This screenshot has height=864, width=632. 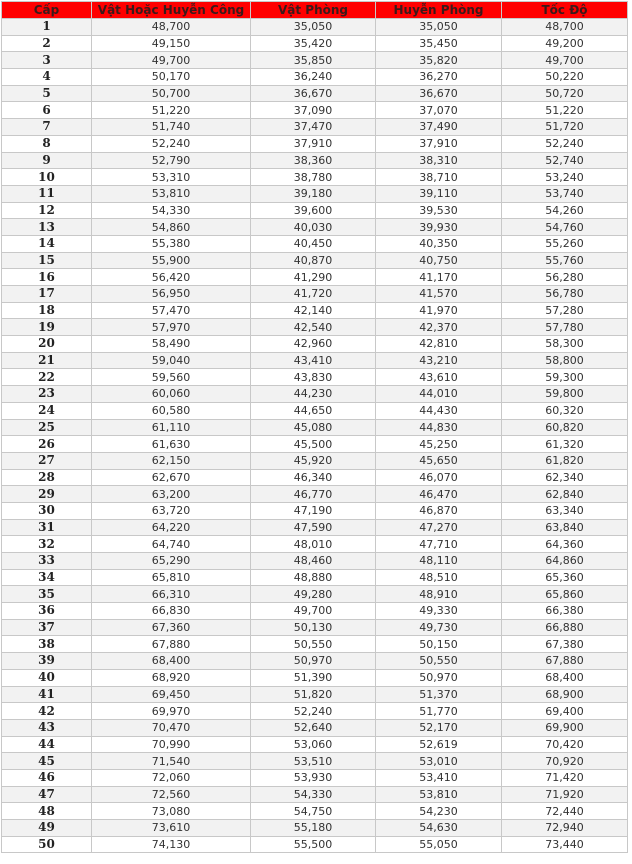 What do you see at coordinates (313, 594) in the screenshot?
I see `cell-physical-defense: 49,280` at bounding box center [313, 594].